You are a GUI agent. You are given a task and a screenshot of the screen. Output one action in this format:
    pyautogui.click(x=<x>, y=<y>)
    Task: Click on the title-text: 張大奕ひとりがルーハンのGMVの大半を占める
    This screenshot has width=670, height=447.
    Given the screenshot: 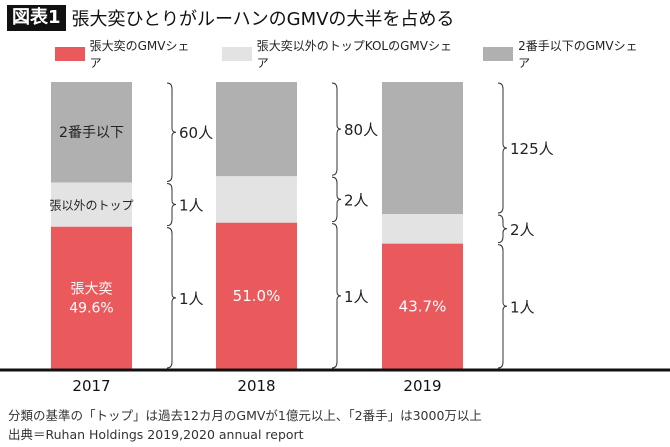 What is the action you would take?
    pyautogui.click(x=263, y=19)
    